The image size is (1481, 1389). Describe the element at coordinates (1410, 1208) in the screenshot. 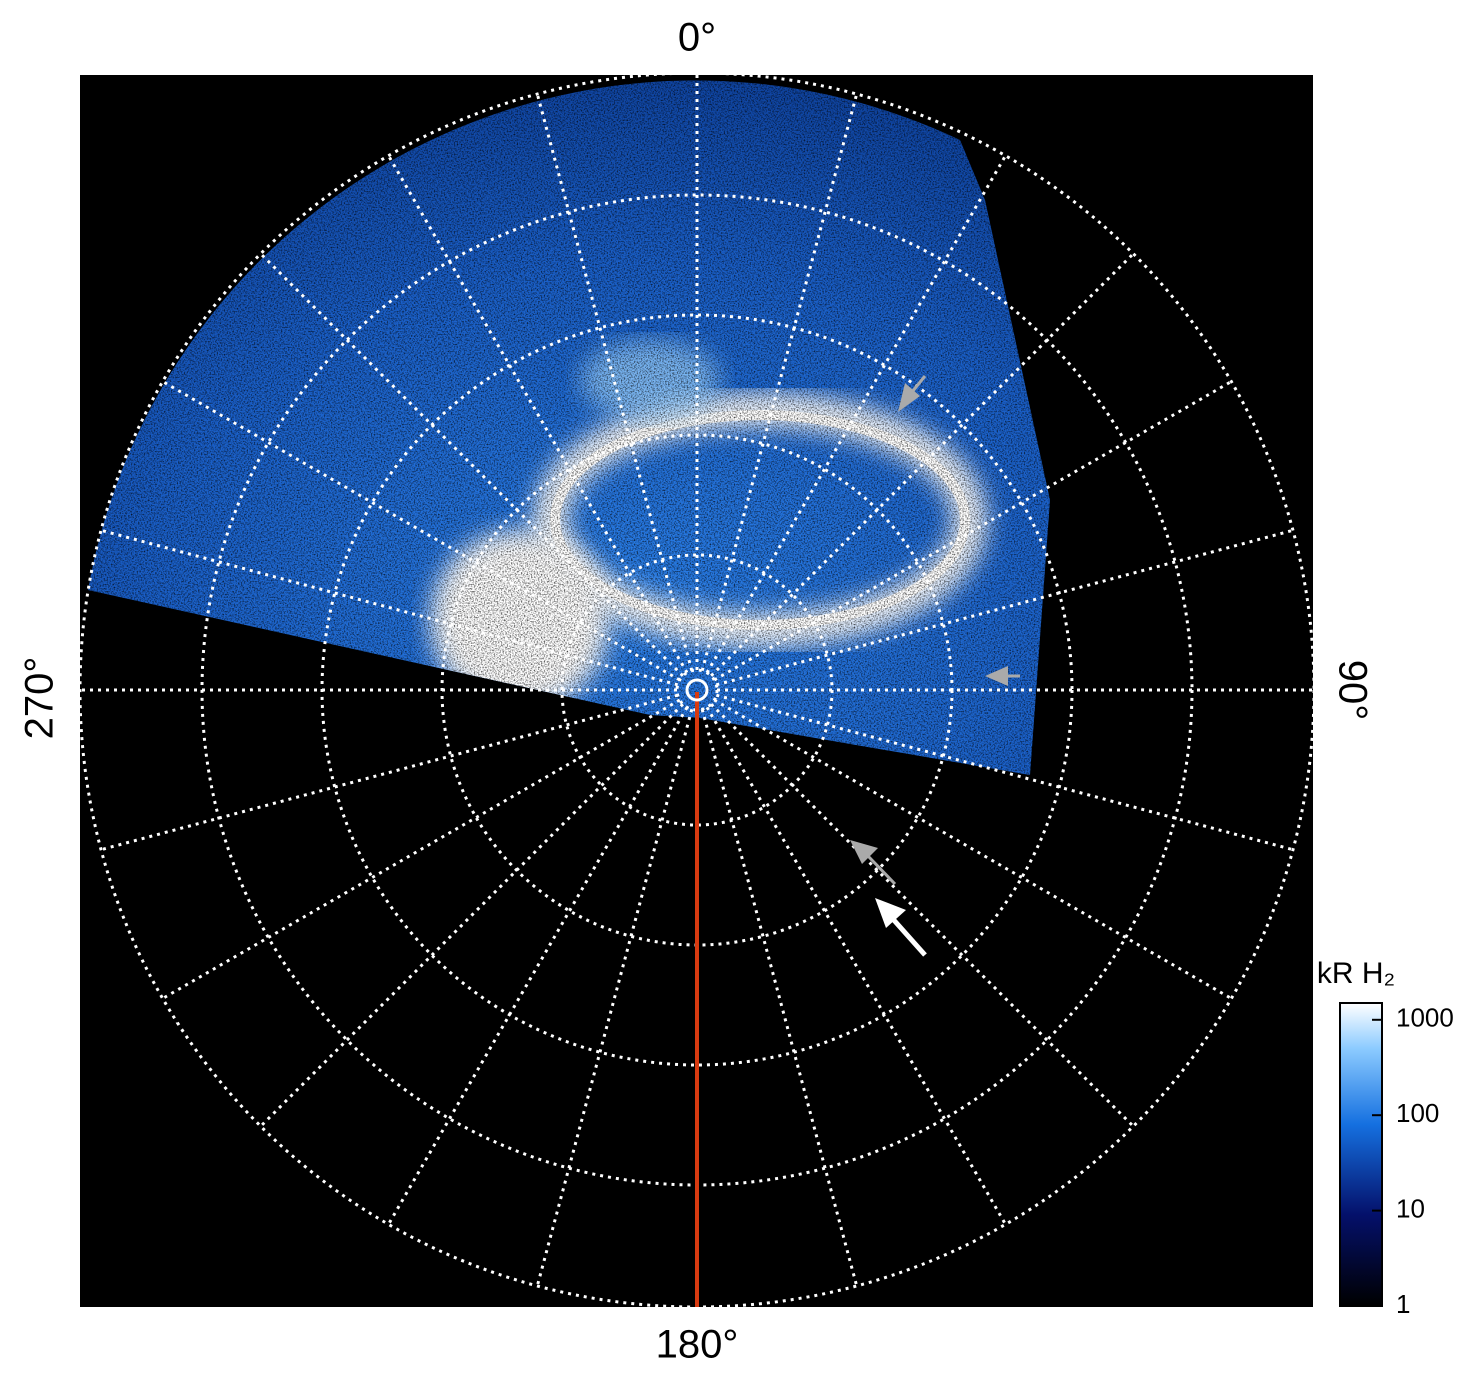

I see `colorbar-tick-label: 10` at that location.